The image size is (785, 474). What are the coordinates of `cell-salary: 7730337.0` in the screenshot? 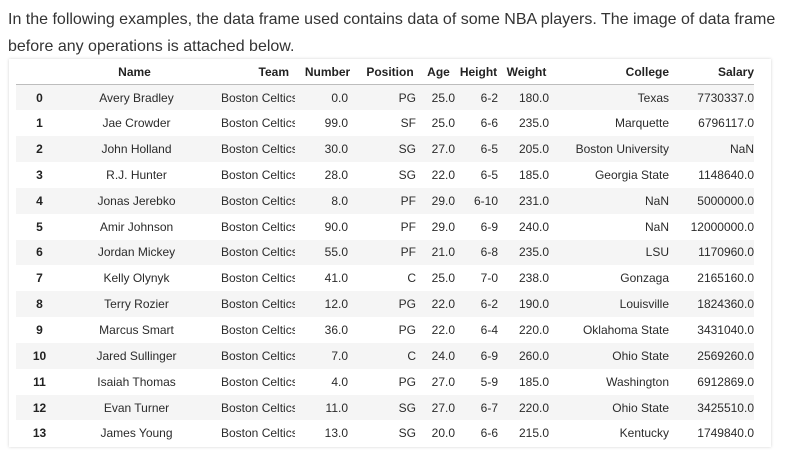 It's located at (725, 97).